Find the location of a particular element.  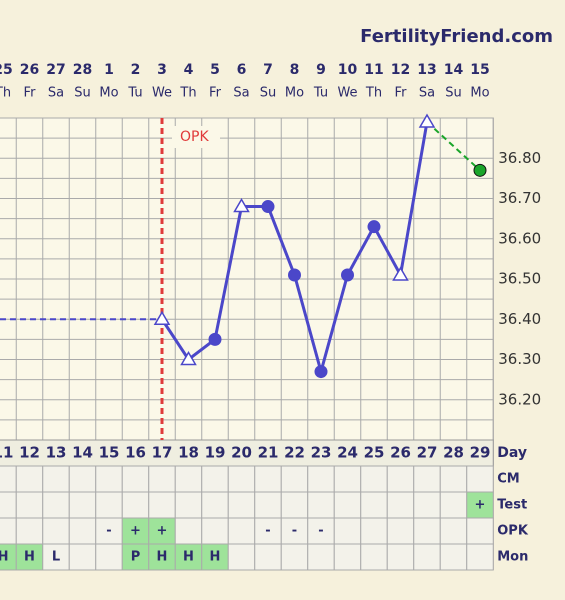

day-label: 22 is located at coordinates (294, 453).